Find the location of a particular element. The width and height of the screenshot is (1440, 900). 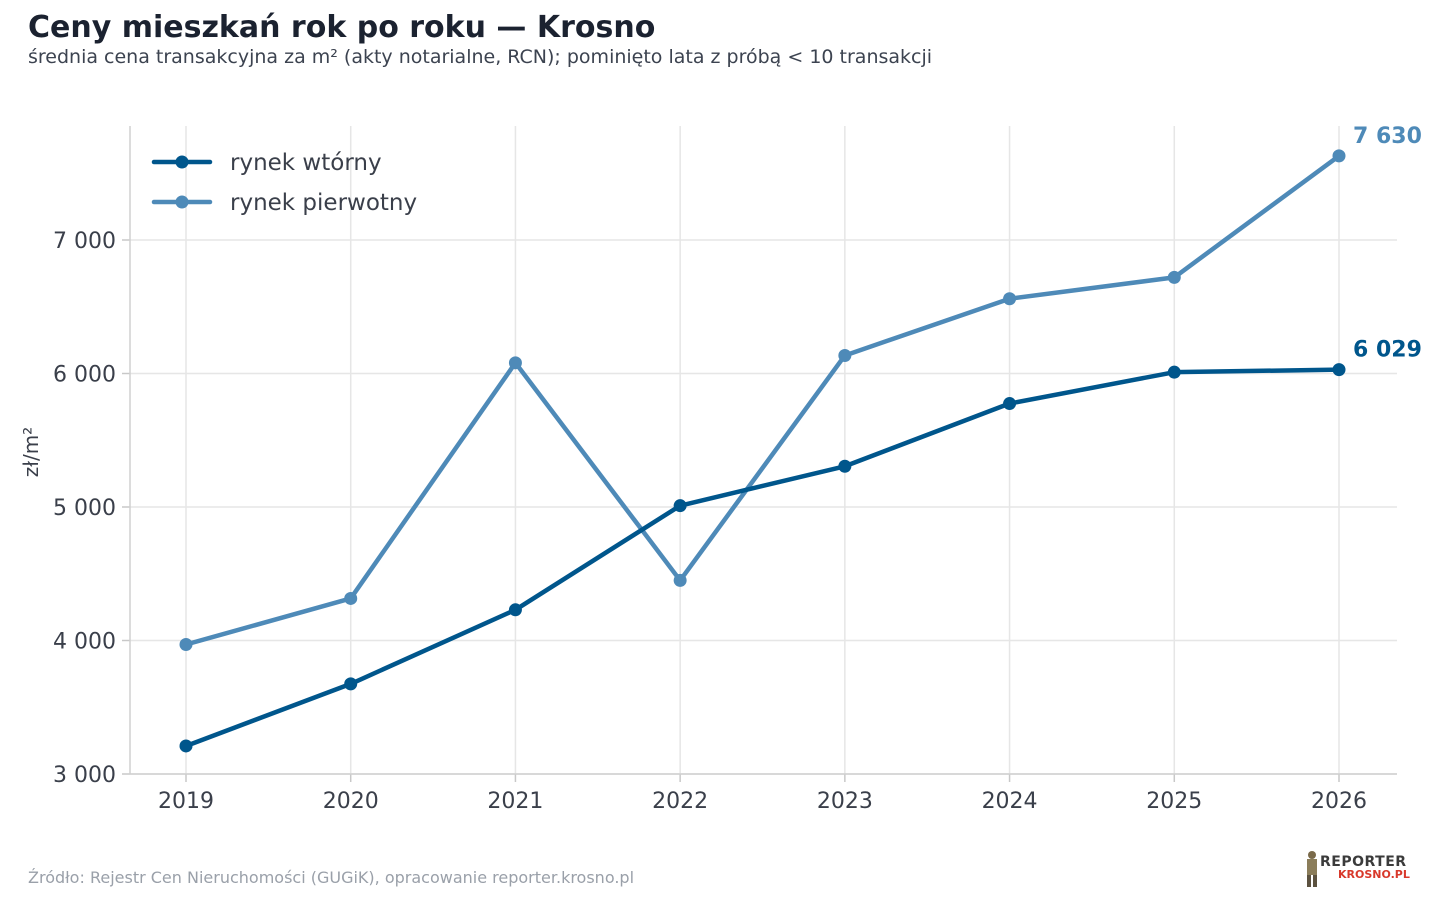

y-tick-label: 6 000 is located at coordinates (84, 375).